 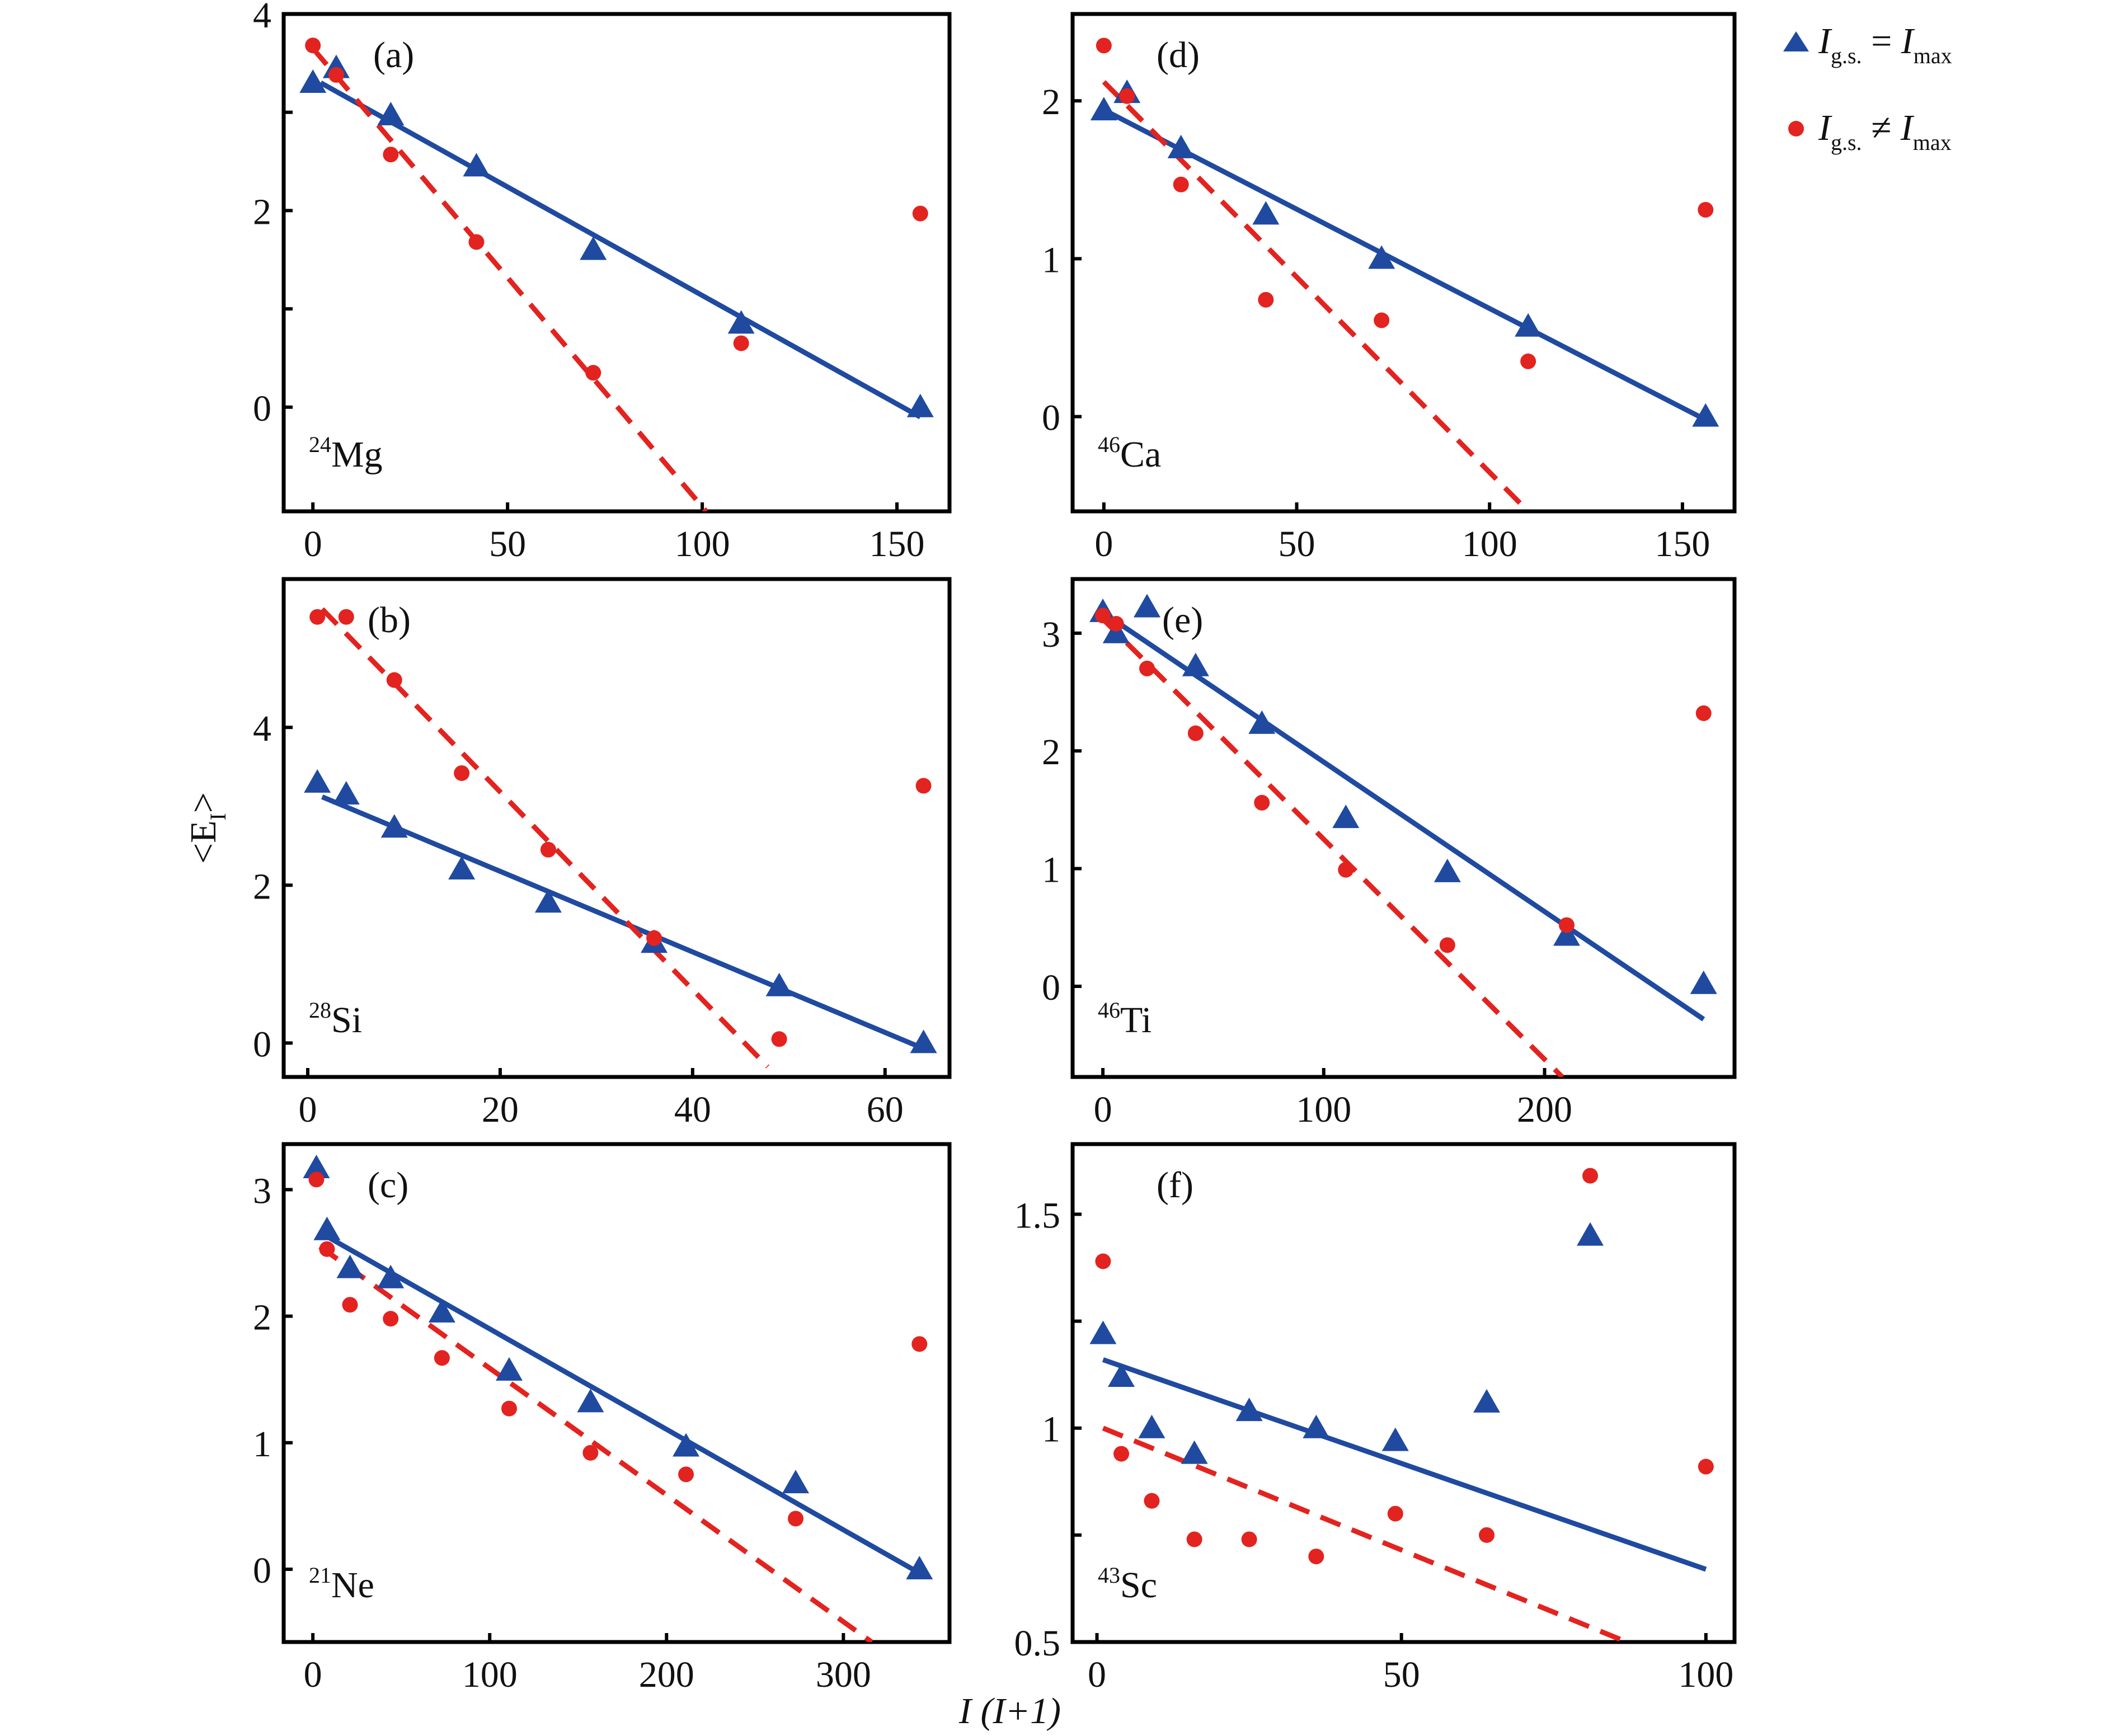 What do you see at coordinates (1846, 55) in the screenshot?
I see `legend-equal-lhs-sub: g.s.` at bounding box center [1846, 55].